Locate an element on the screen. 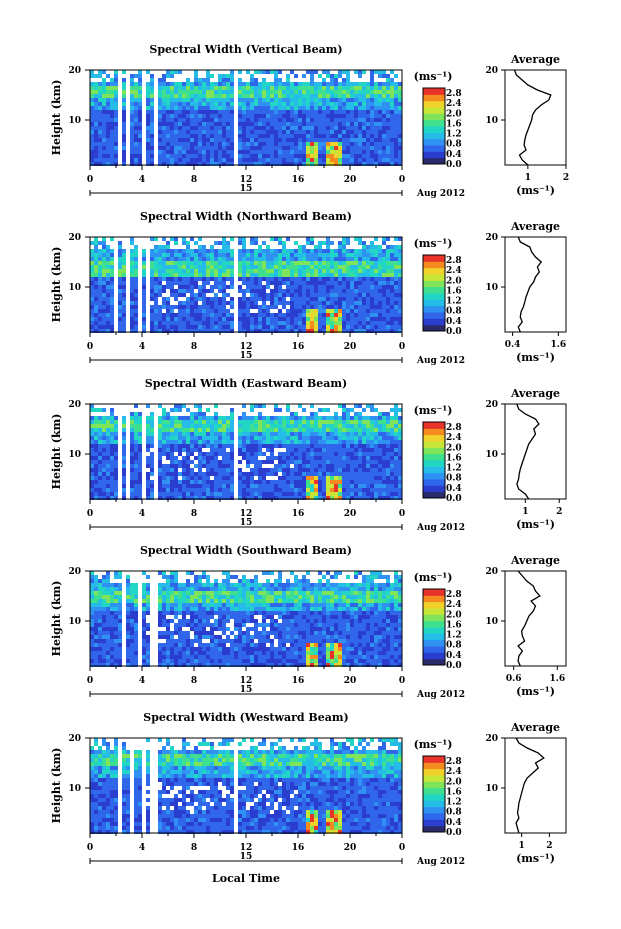  average-x-tick-label: 1 is located at coordinates (528, 178).